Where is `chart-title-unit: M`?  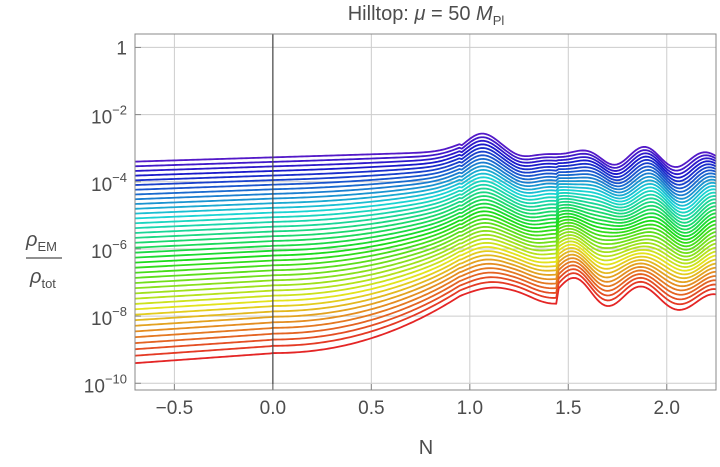
chart-title-unit: M is located at coordinates (484, 14).